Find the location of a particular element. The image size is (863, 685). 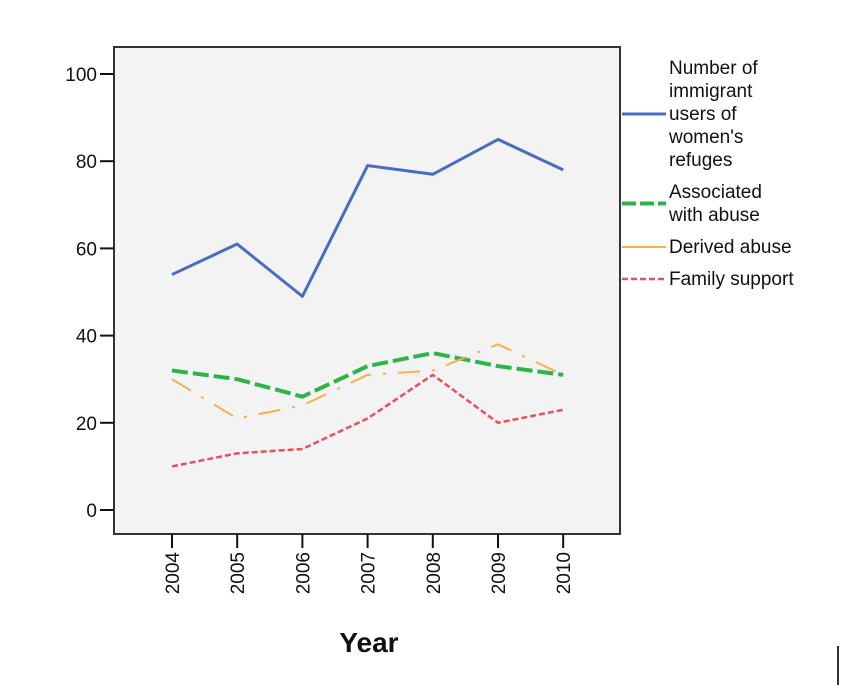

x-tick-label: 2007 is located at coordinates (369, 573).